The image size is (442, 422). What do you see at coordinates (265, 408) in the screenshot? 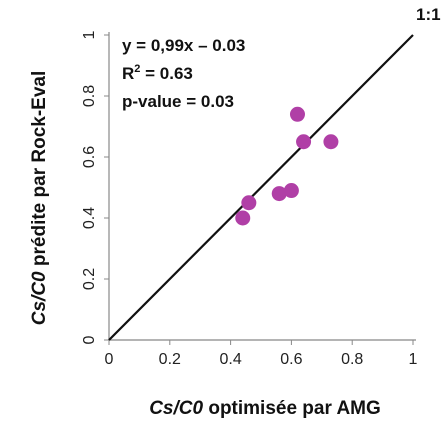
I see `x-axis-title: Cs/C0 optimisée par AMG` at bounding box center [265, 408].